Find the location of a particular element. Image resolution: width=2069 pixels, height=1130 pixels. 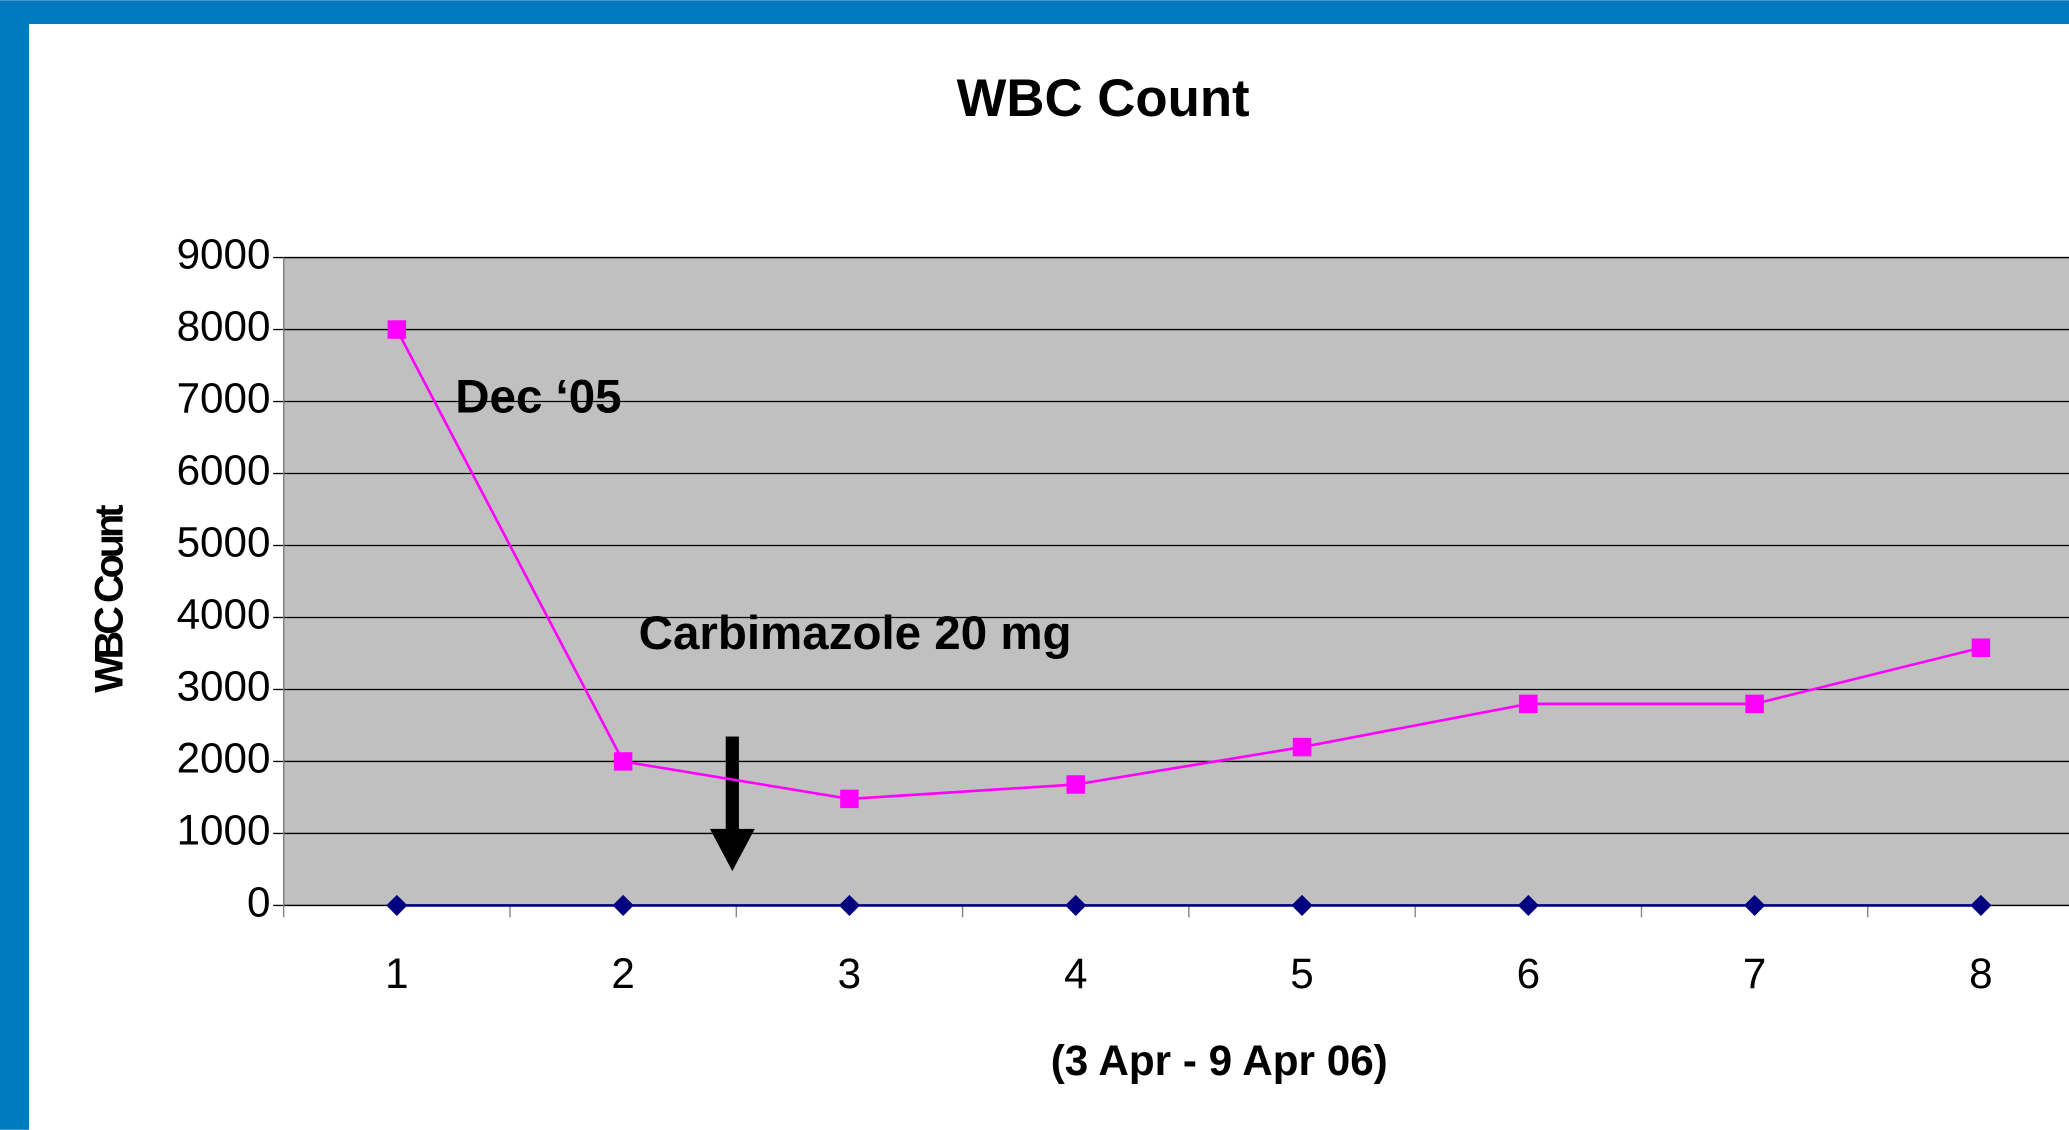

y-tick-label: 4000 is located at coordinates (224, 614).